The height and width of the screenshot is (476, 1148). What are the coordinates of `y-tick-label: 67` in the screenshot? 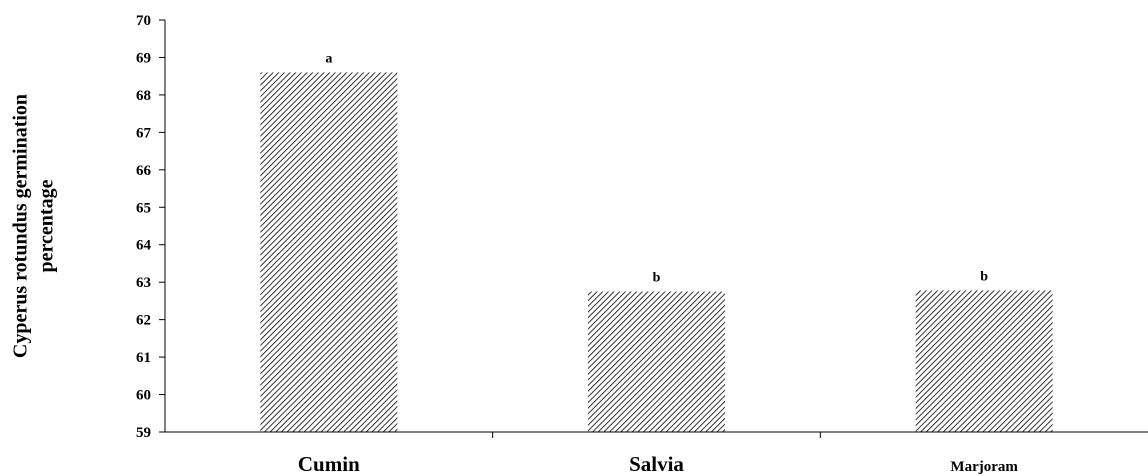 It's located at (144, 133).